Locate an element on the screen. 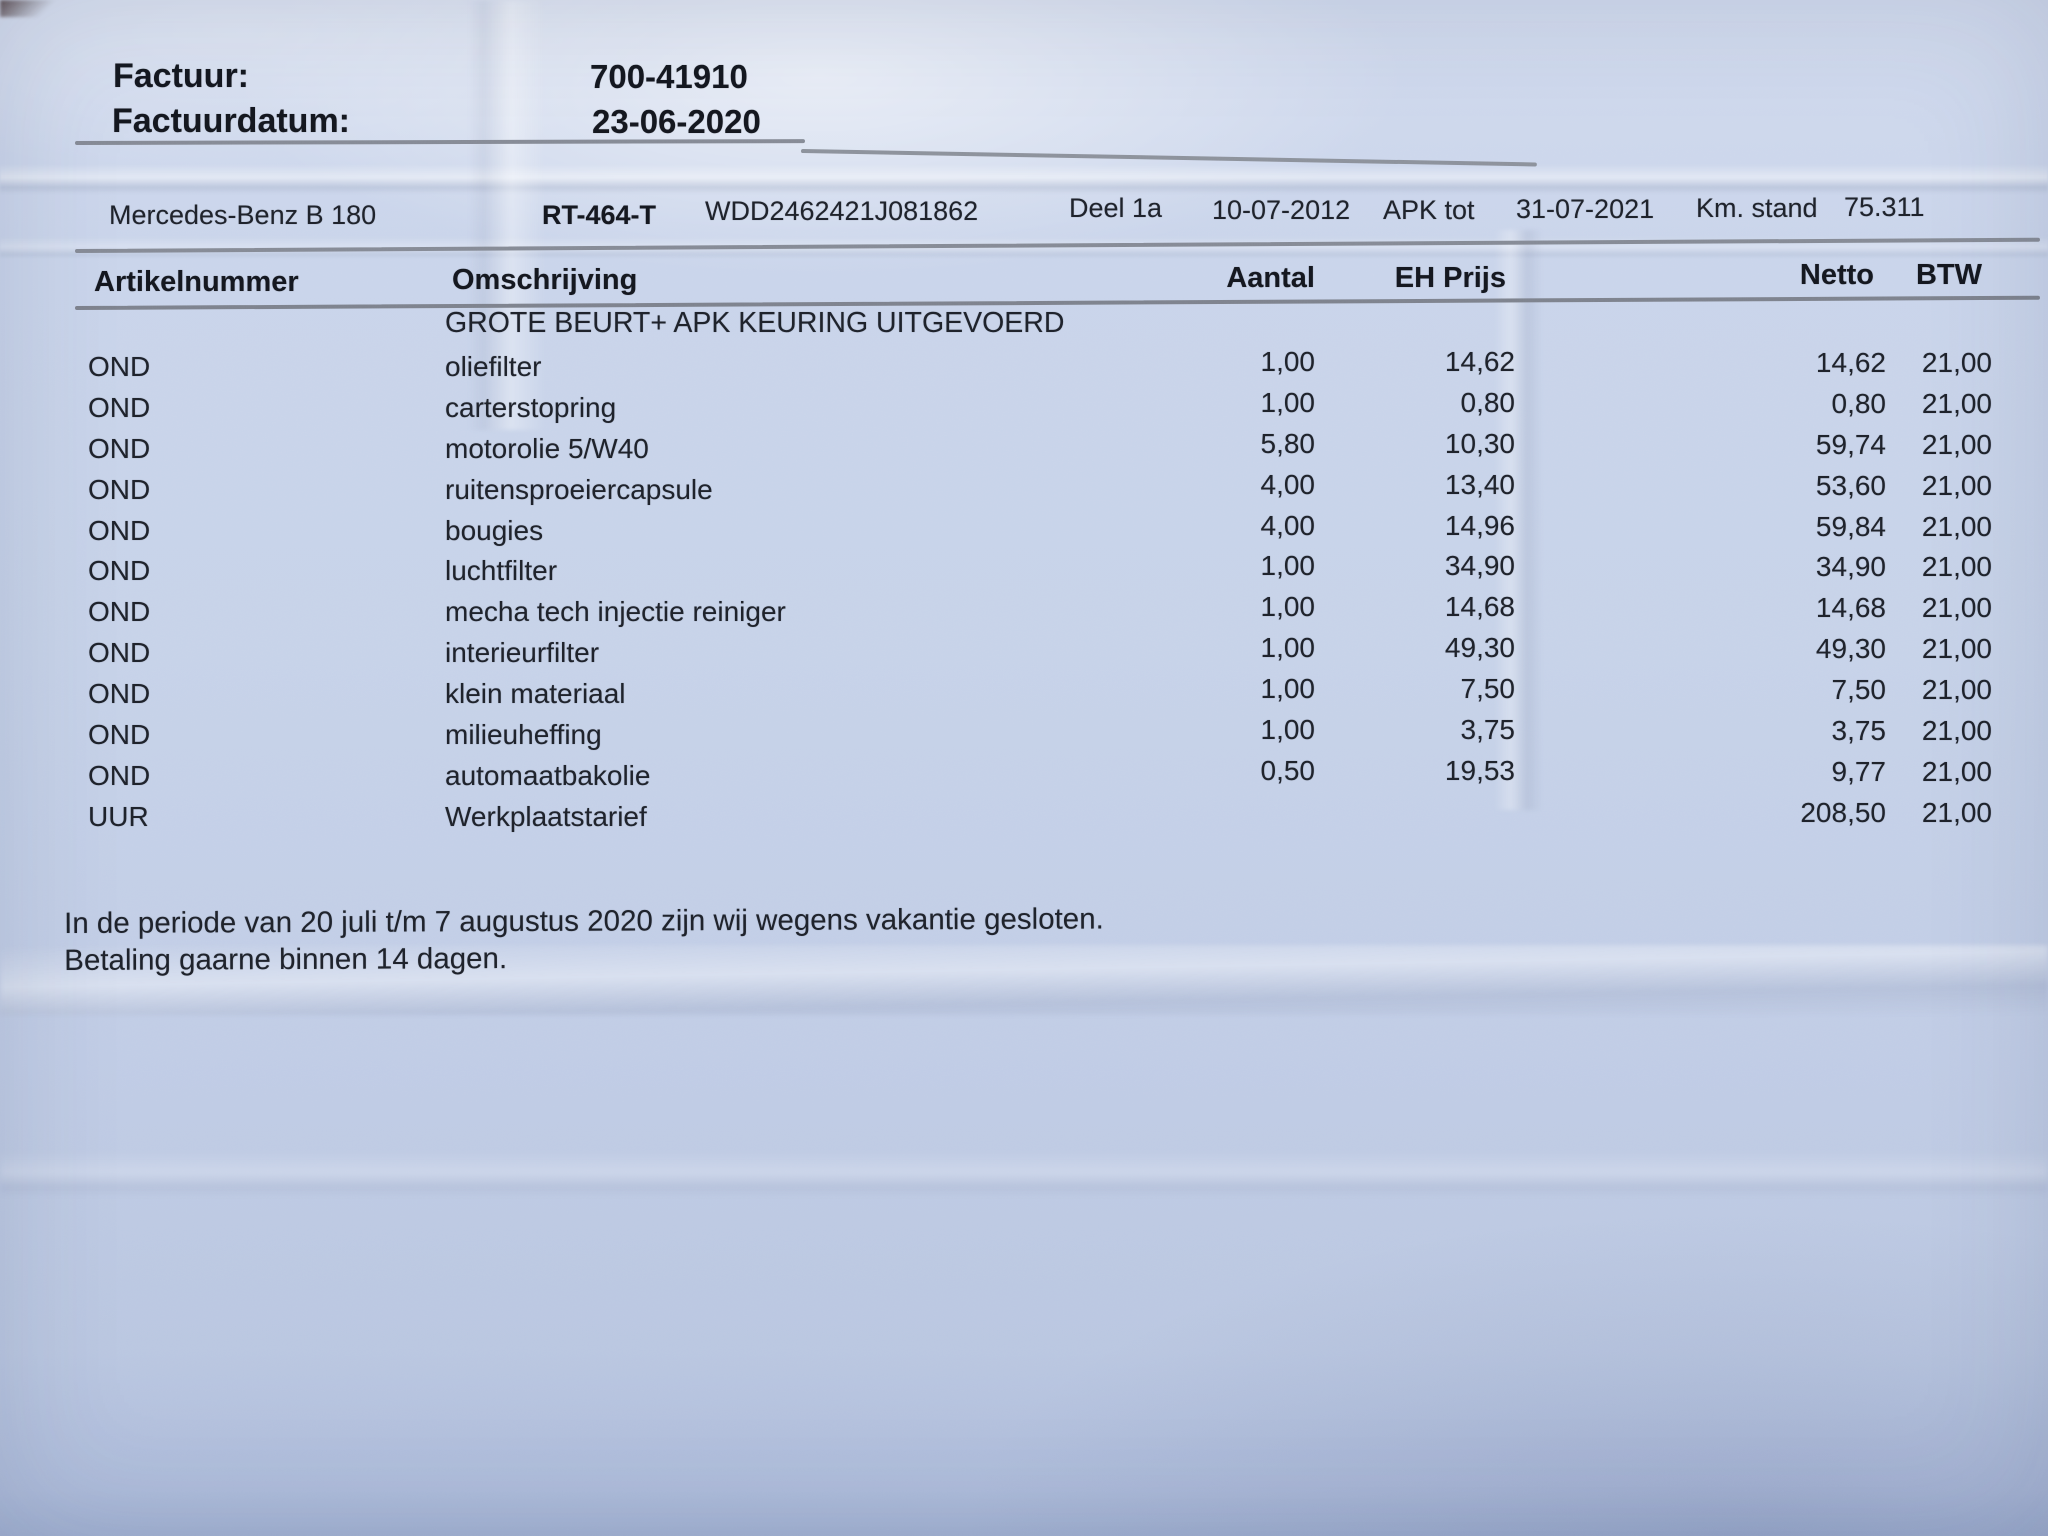 The image size is (2048, 1536). invoice-number: 700-41910 is located at coordinates (669, 76).